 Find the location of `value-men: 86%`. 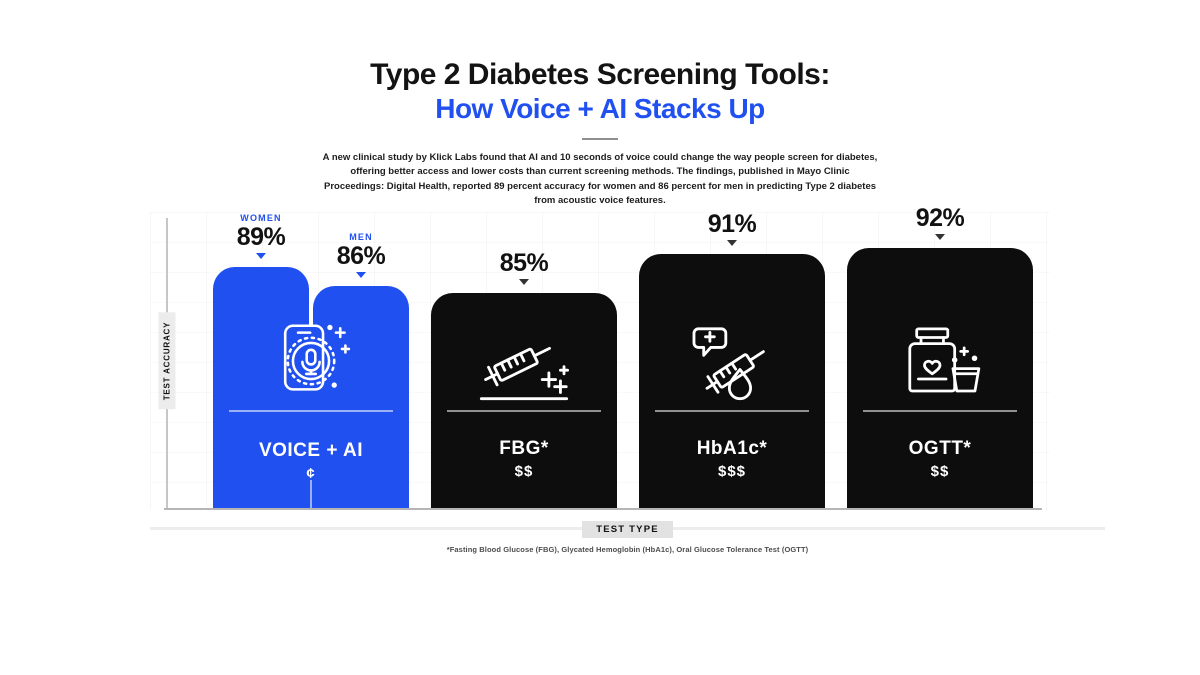

value-men: 86% is located at coordinates (361, 256).